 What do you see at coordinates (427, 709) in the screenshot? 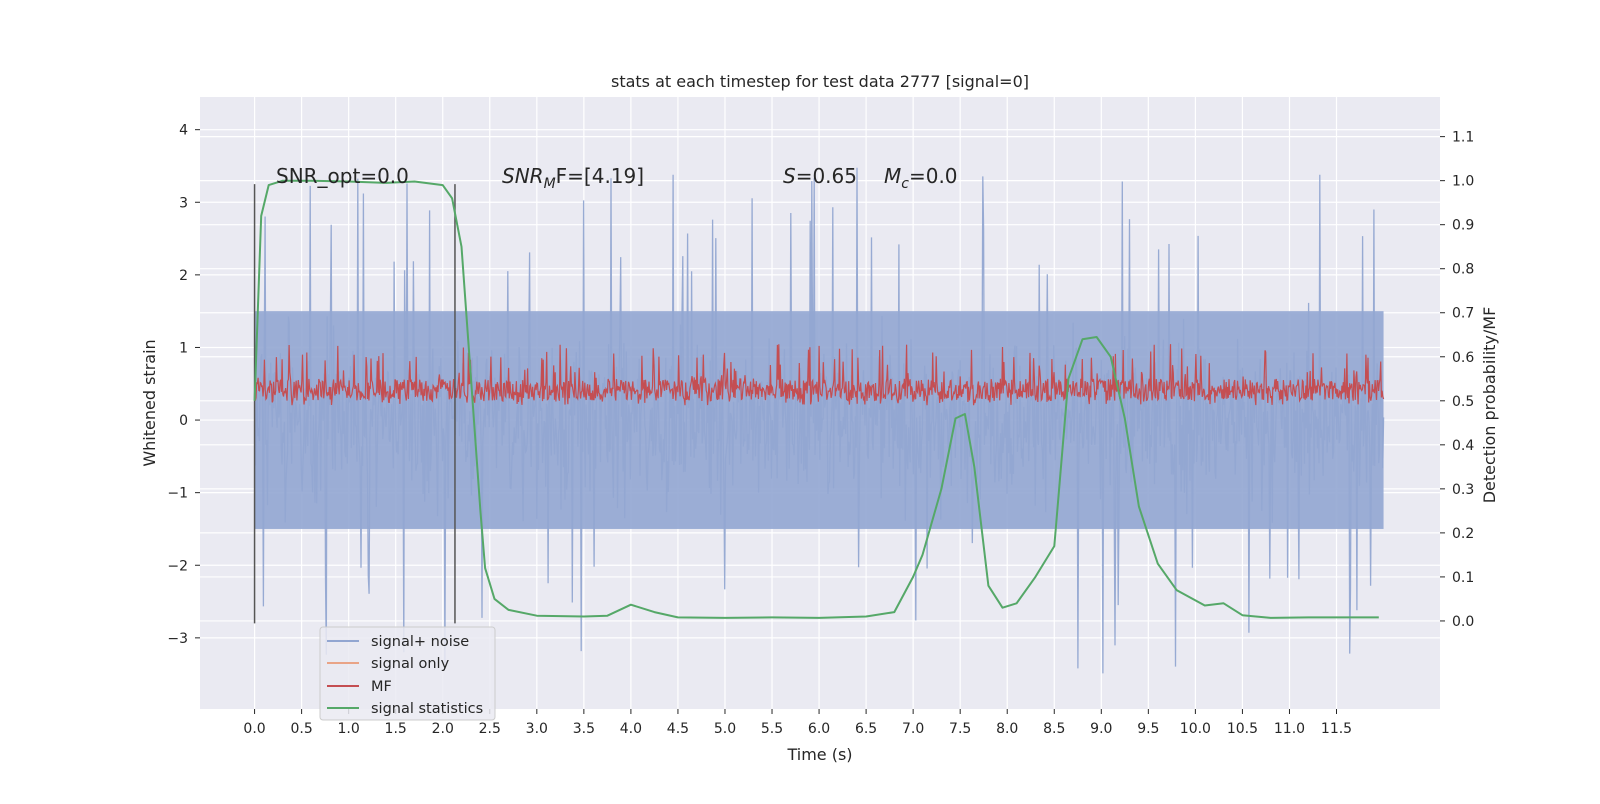
I see `legend-label-signal-statistics: signal statistics` at bounding box center [427, 709].